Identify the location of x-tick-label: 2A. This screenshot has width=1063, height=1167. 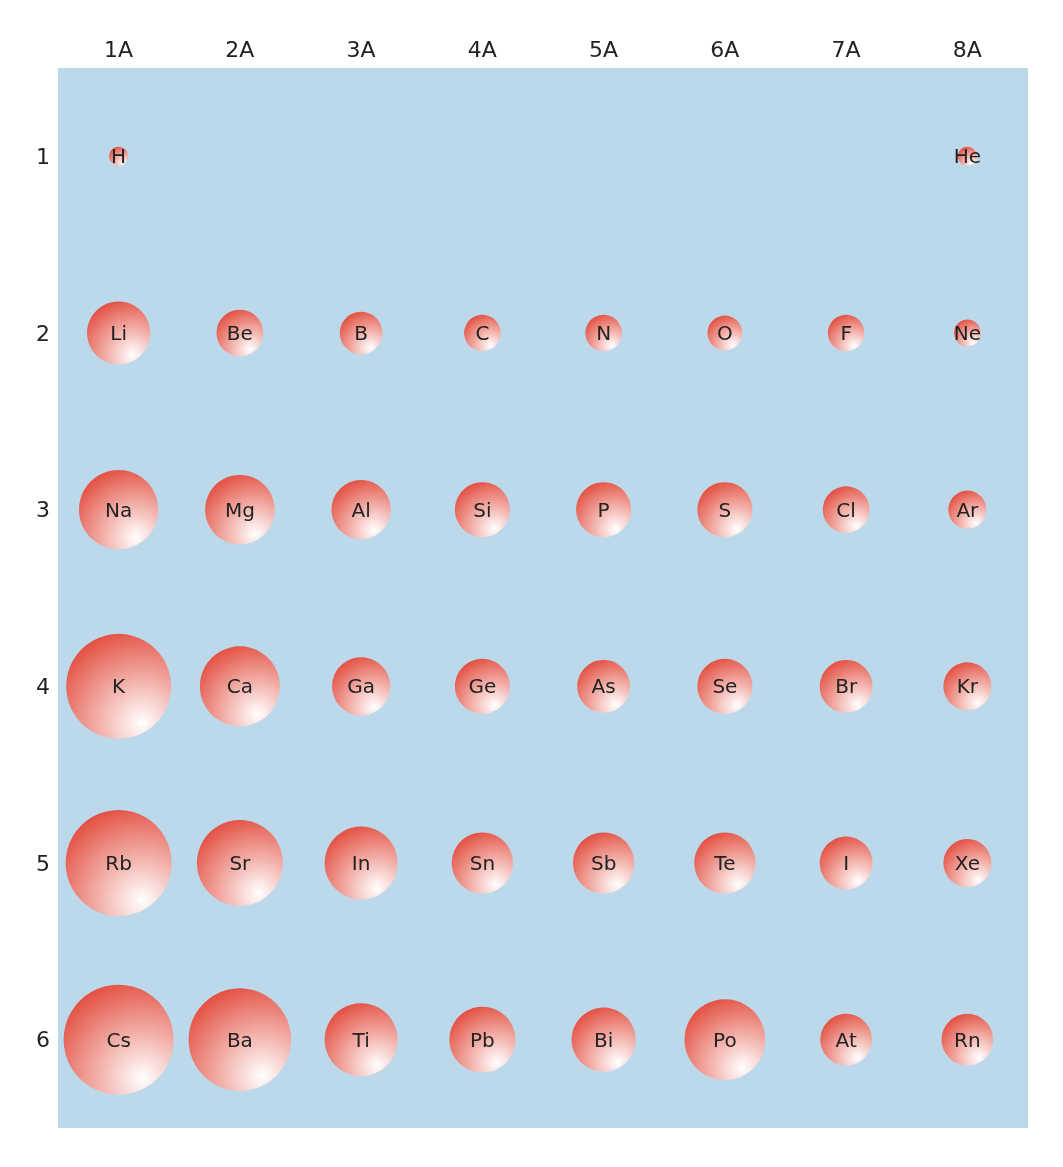
(240, 49).